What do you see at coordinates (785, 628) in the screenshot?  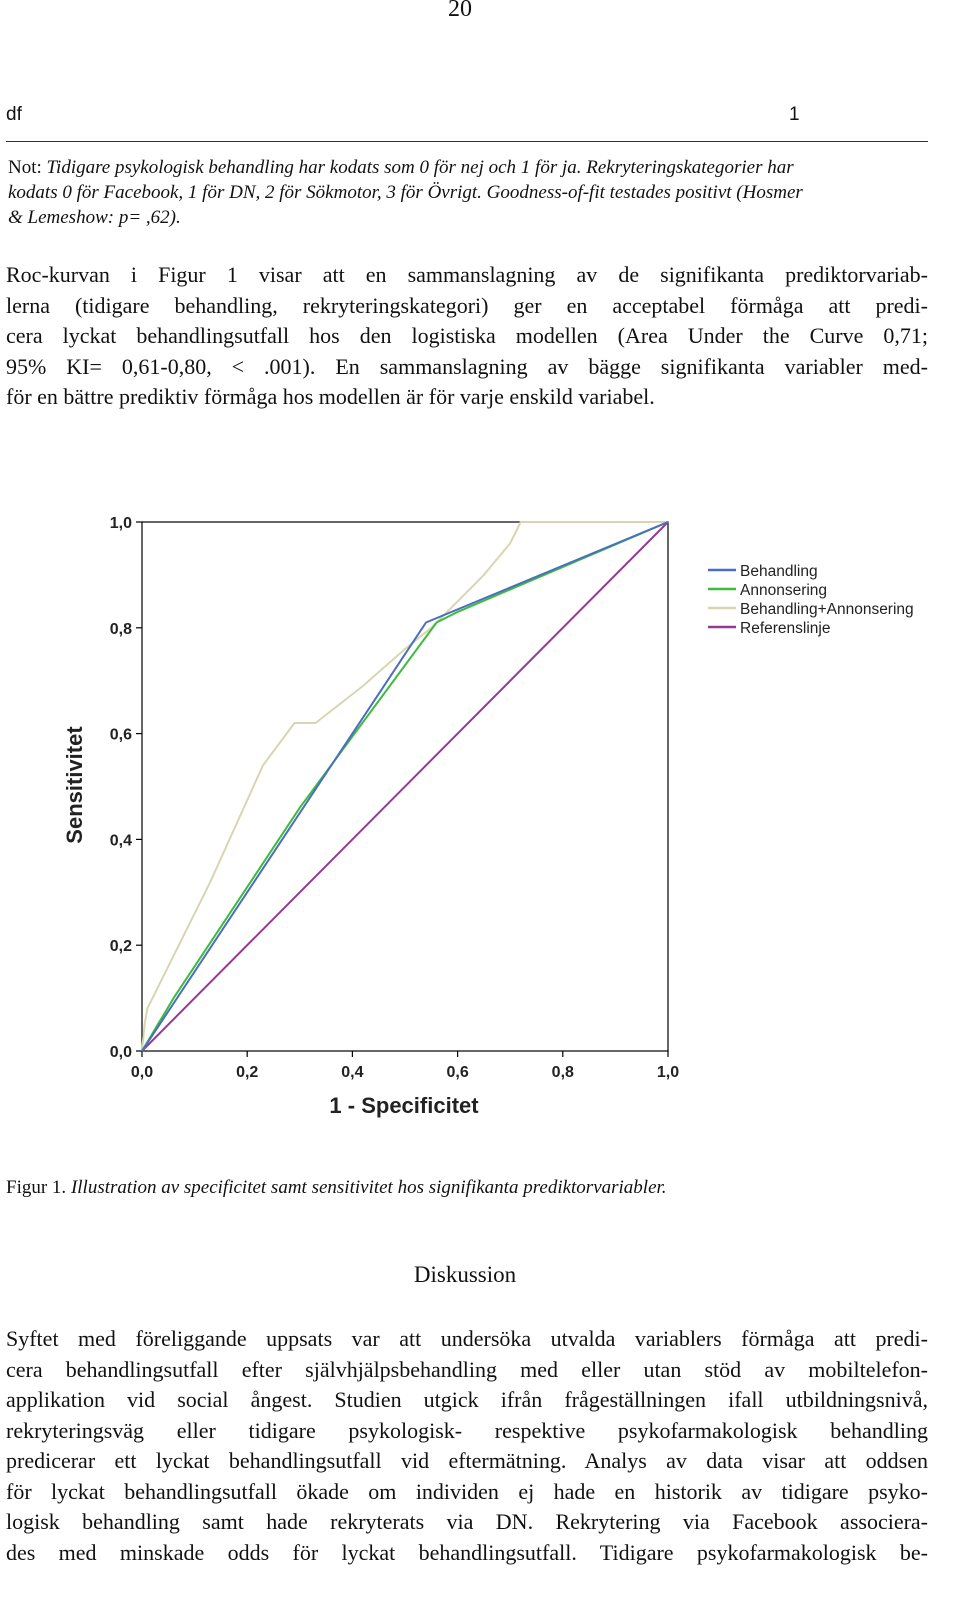 I see `legend-label: Referenslinje` at bounding box center [785, 628].